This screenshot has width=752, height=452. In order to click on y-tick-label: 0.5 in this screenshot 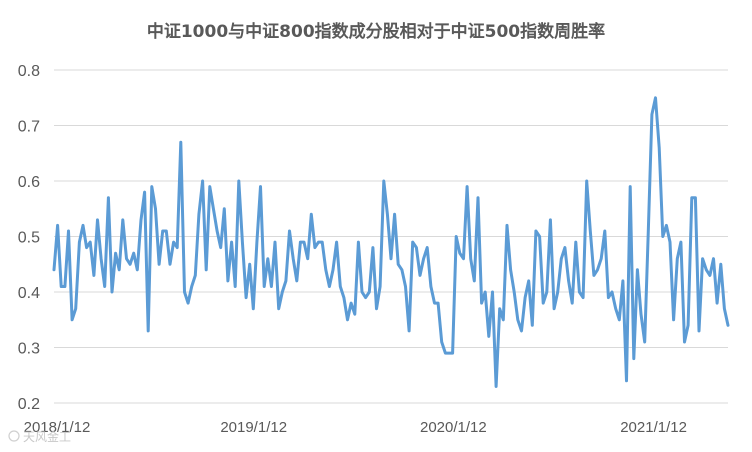, I will do `click(29, 238)`.